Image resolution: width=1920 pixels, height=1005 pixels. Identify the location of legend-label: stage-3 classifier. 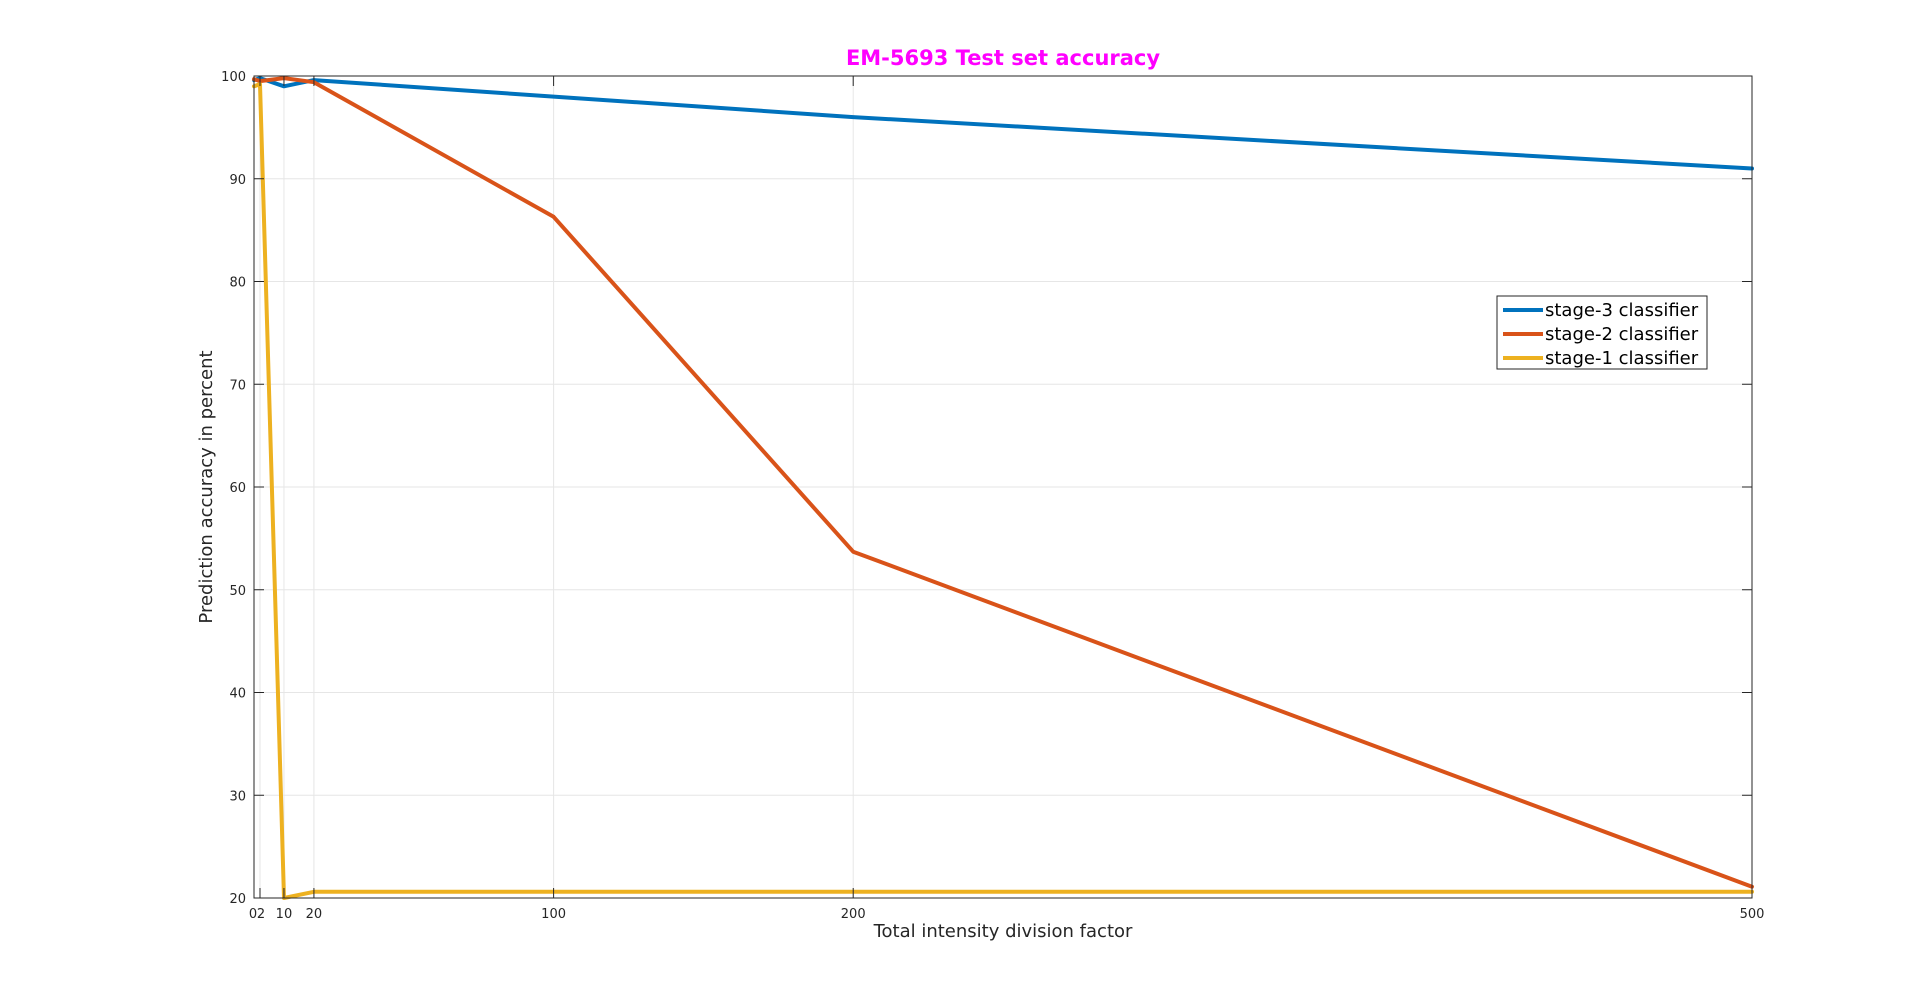
(1622, 310).